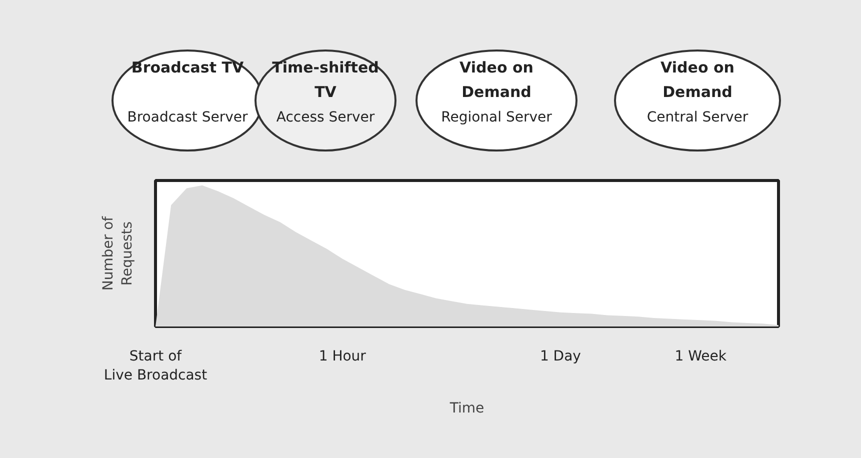 Image resolution: width=861 pixels, height=458 pixels. Describe the element at coordinates (697, 118) in the screenshot. I see `text: Central Server` at that location.